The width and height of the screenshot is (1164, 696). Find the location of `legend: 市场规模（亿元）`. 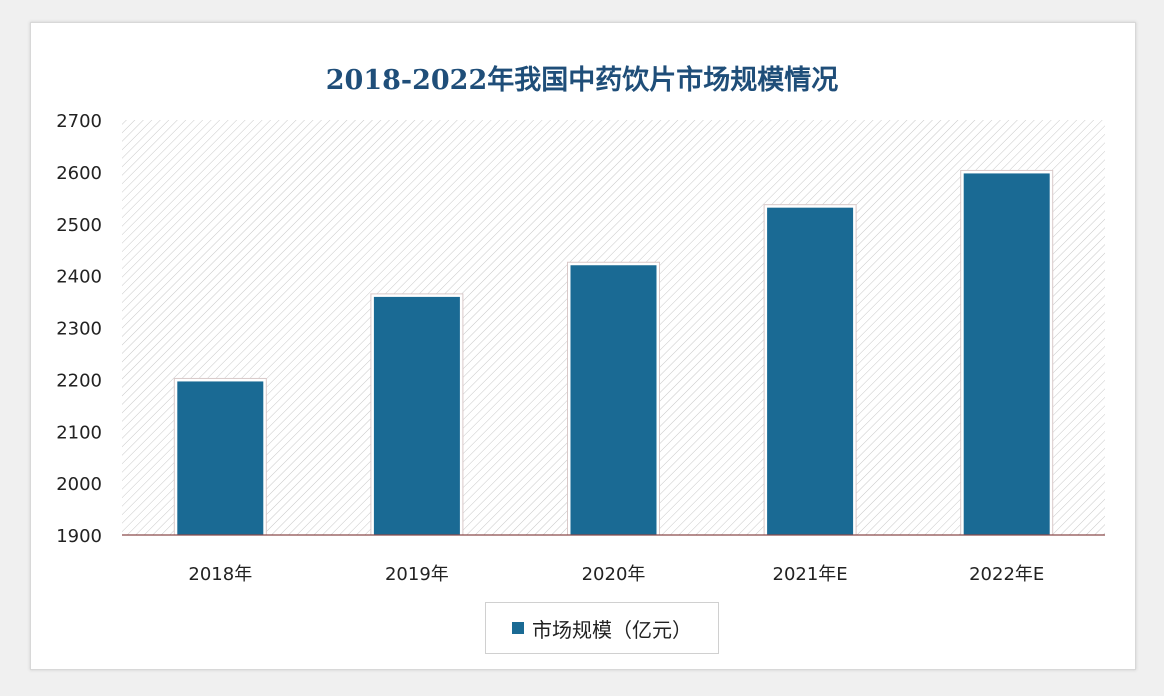

legend: 市场规模（亿元） is located at coordinates (602, 628).